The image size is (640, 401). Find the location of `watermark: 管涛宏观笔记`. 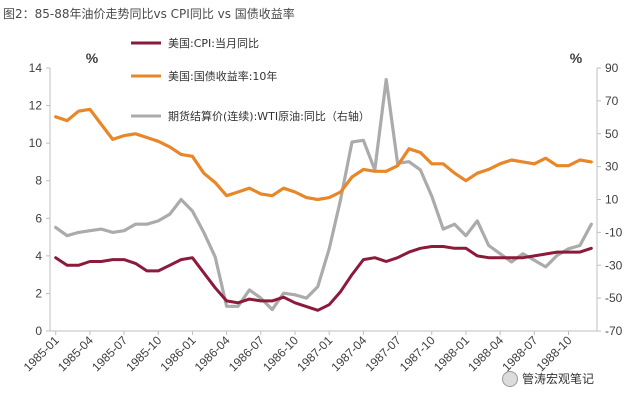

watermark: 管涛宏观笔记 is located at coordinates (548, 378).